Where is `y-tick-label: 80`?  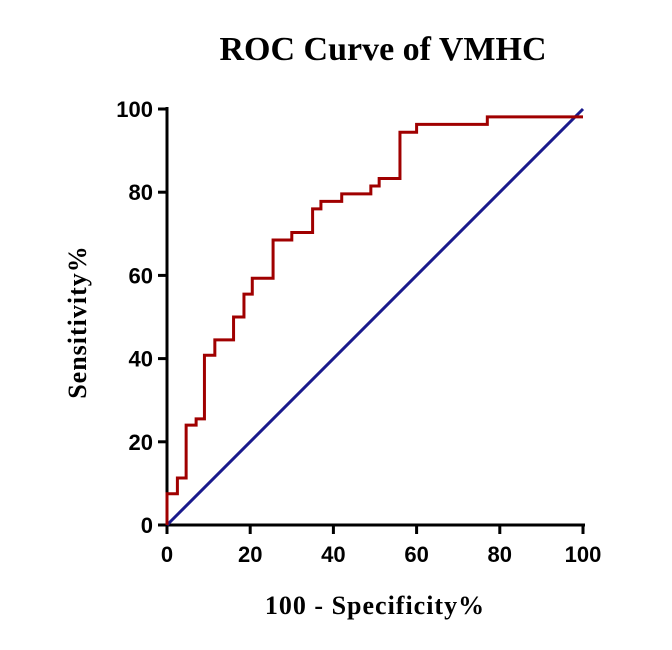 y-tick-label: 80 is located at coordinates (141, 192).